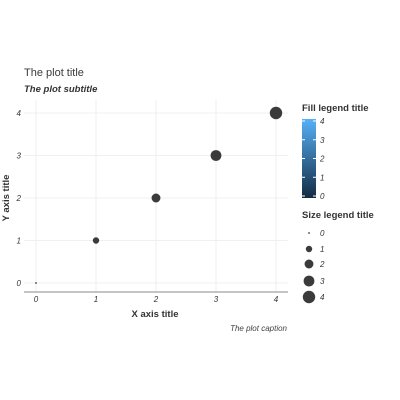 The image size is (400, 400). I want to click on fill-colorbar, so click(309, 158).